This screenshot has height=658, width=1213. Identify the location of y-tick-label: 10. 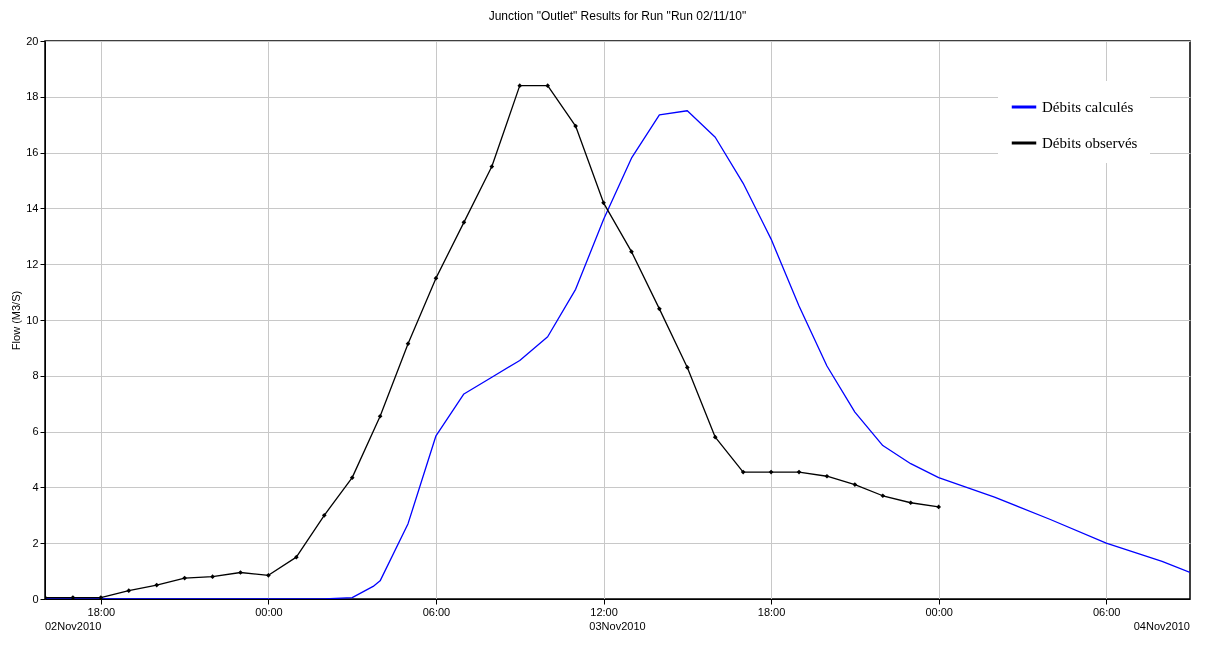
(32, 319).